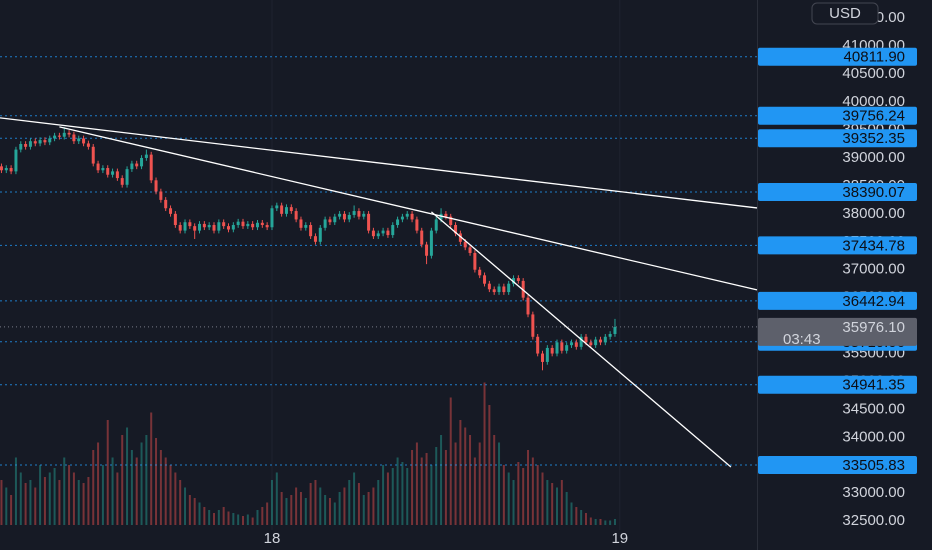 Image resolution: width=932 pixels, height=550 pixels. Describe the element at coordinates (845, 13) in the screenshot. I see `currency-label: USD` at that location.